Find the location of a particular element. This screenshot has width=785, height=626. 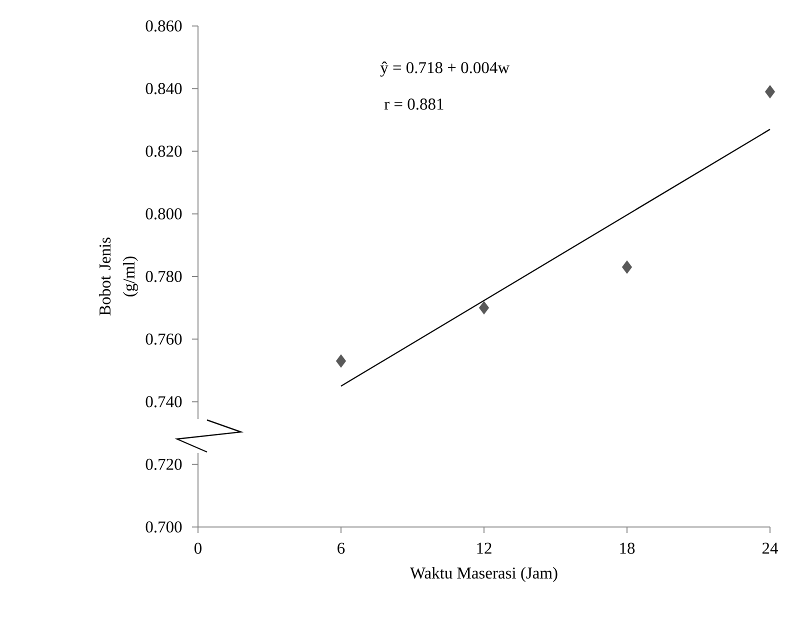

x-tick-label: 0 is located at coordinates (198, 548).